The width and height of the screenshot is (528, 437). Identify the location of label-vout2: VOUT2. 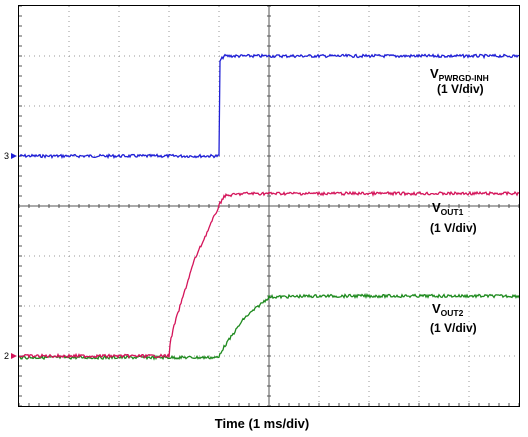
(448, 309).